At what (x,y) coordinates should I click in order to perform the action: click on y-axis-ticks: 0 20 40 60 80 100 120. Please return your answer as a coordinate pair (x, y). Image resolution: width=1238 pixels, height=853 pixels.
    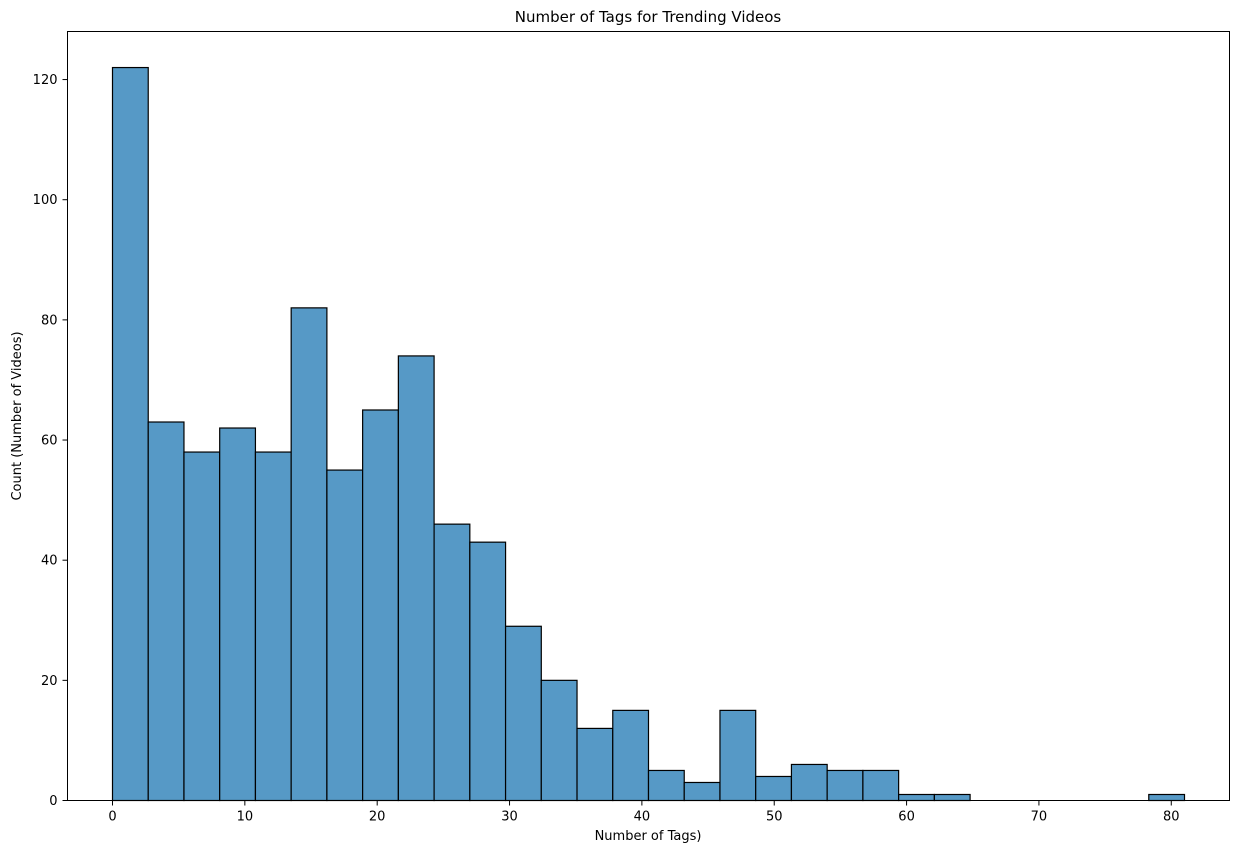
    Looking at the image, I should click on (50, 441).